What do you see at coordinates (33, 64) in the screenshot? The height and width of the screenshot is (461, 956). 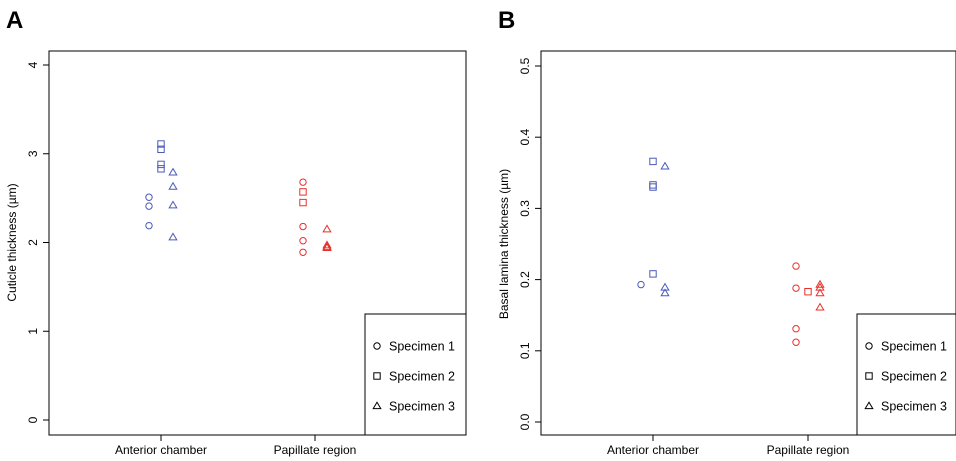 I see `y-tick-label: 4` at bounding box center [33, 64].